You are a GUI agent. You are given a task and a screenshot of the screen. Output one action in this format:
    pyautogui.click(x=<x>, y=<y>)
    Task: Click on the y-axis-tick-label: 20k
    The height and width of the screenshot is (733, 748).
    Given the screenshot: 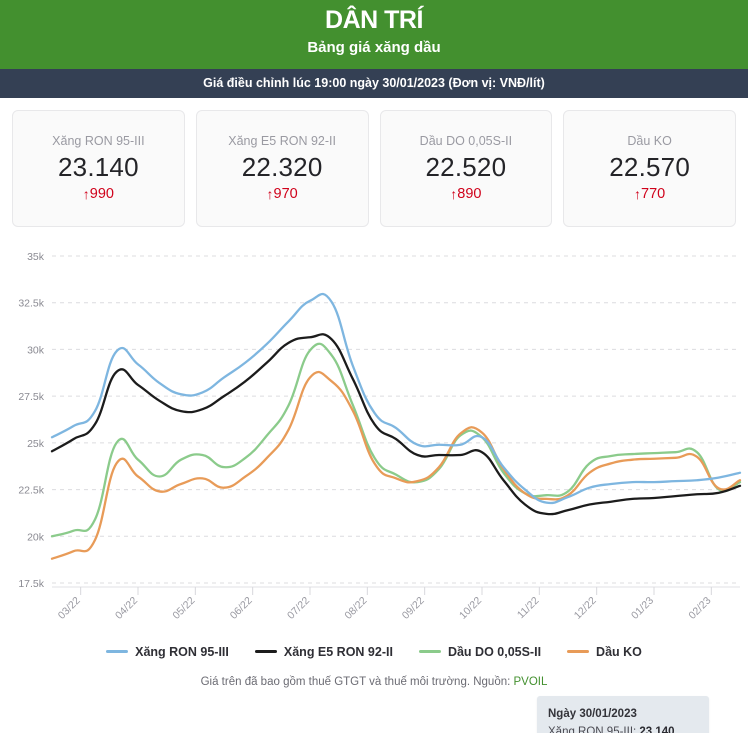 What is the action you would take?
    pyautogui.click(x=36, y=537)
    